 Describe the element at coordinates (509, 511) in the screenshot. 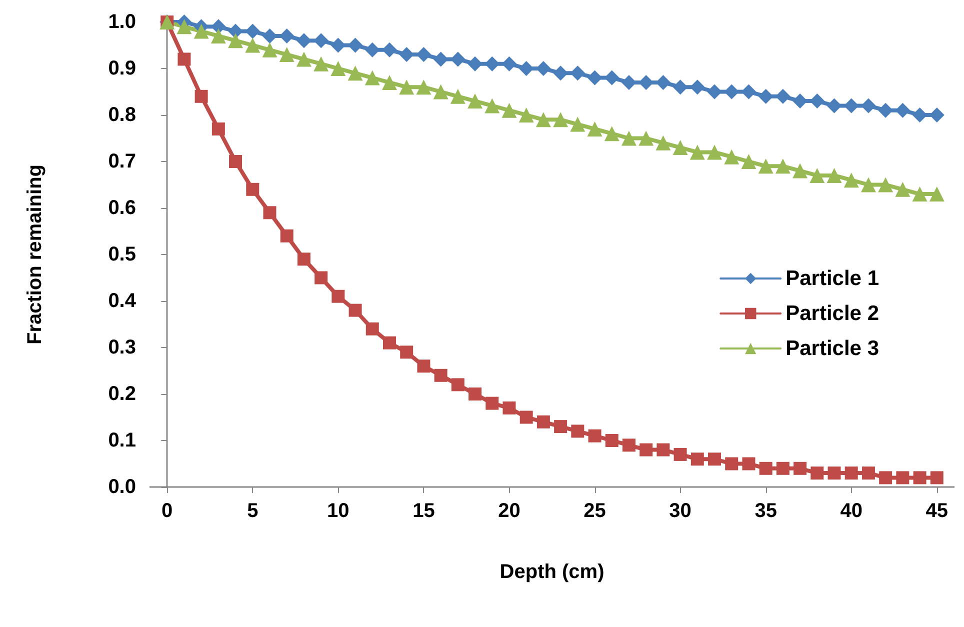

I see `x-tick-label: 20` at that location.